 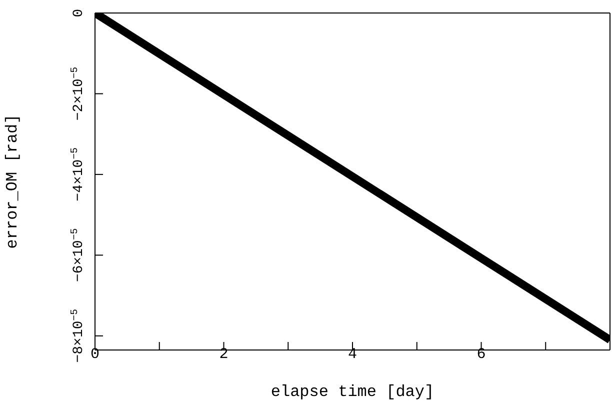 What do you see at coordinates (13, 181) in the screenshot?
I see `y-axis-title: error_OM [rad]` at bounding box center [13, 181].